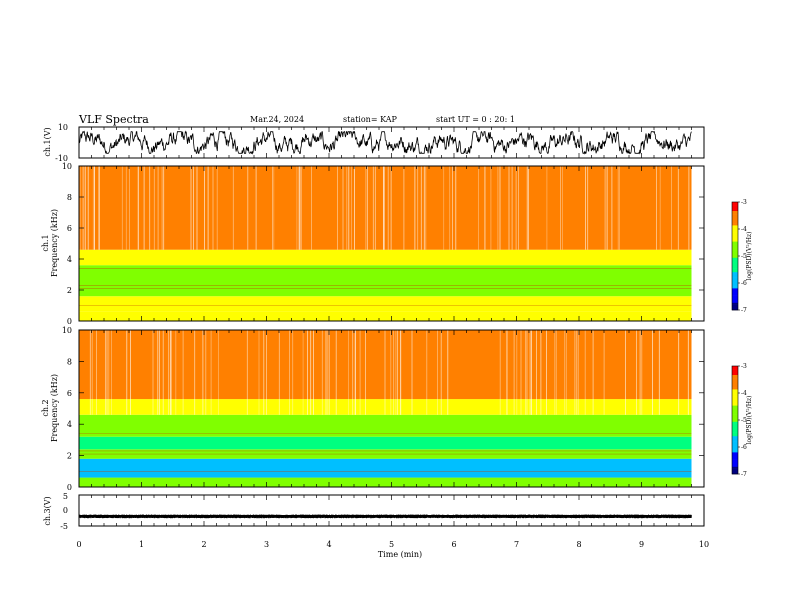 This screenshot has width=792, height=612. I want to click on ch1-ytick-top: 10, so click(63, 127).